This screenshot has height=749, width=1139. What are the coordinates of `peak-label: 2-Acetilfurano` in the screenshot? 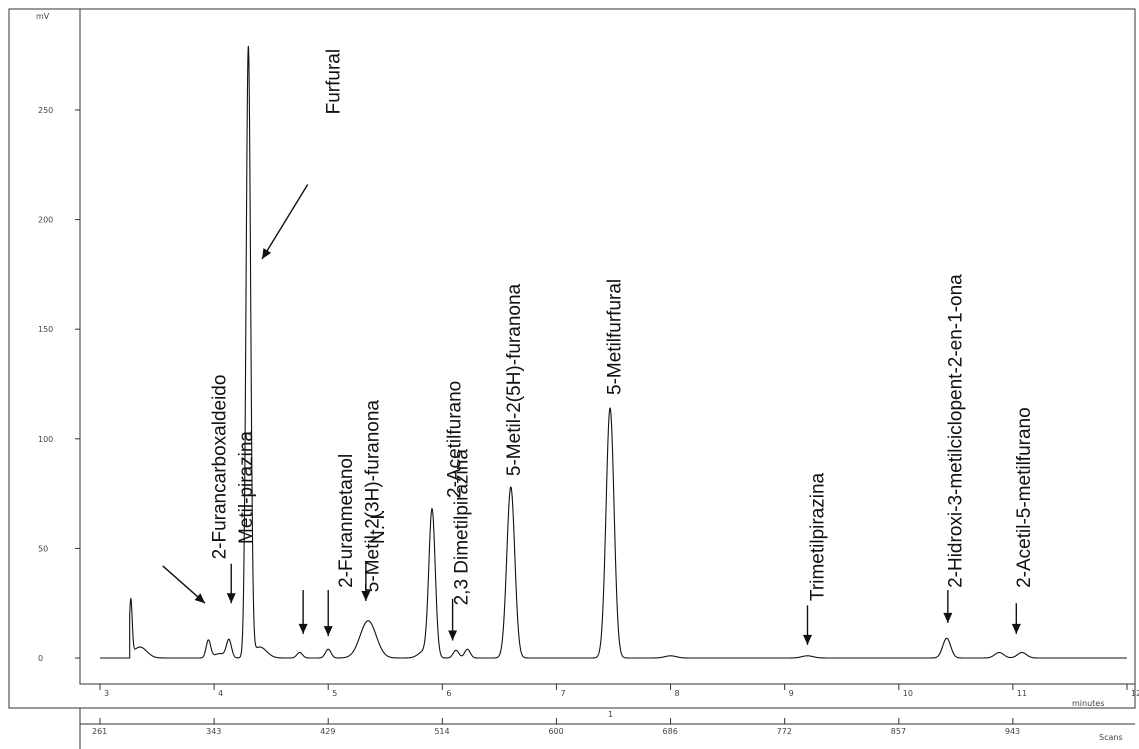 It's located at (455, 439).